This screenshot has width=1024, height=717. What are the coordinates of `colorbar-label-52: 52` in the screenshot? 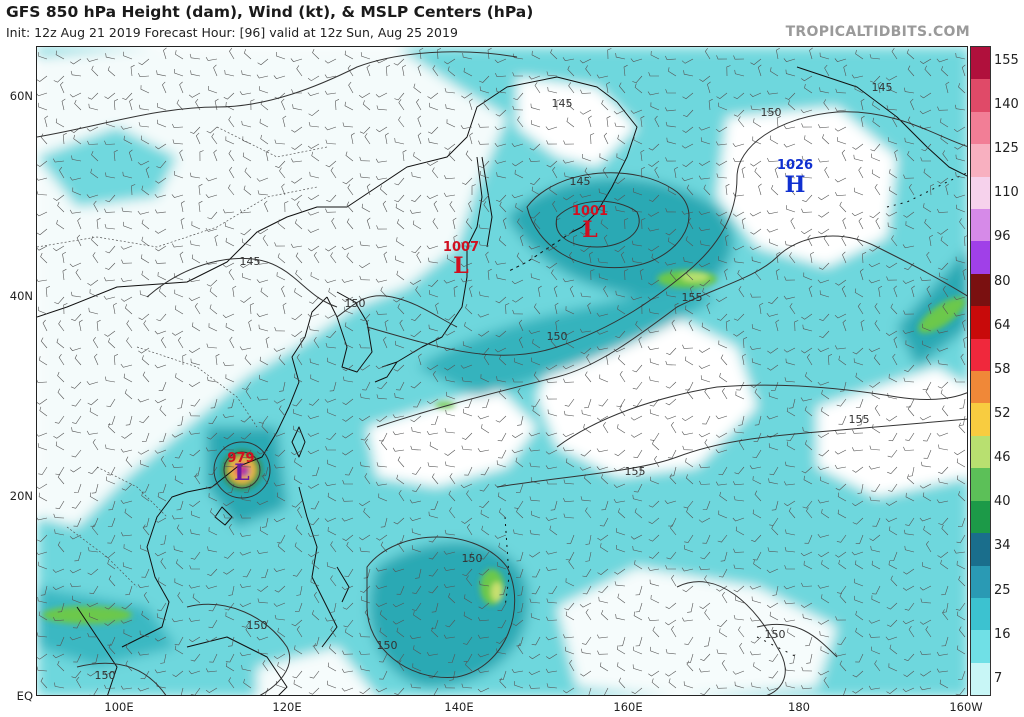 It's located at (1002, 413).